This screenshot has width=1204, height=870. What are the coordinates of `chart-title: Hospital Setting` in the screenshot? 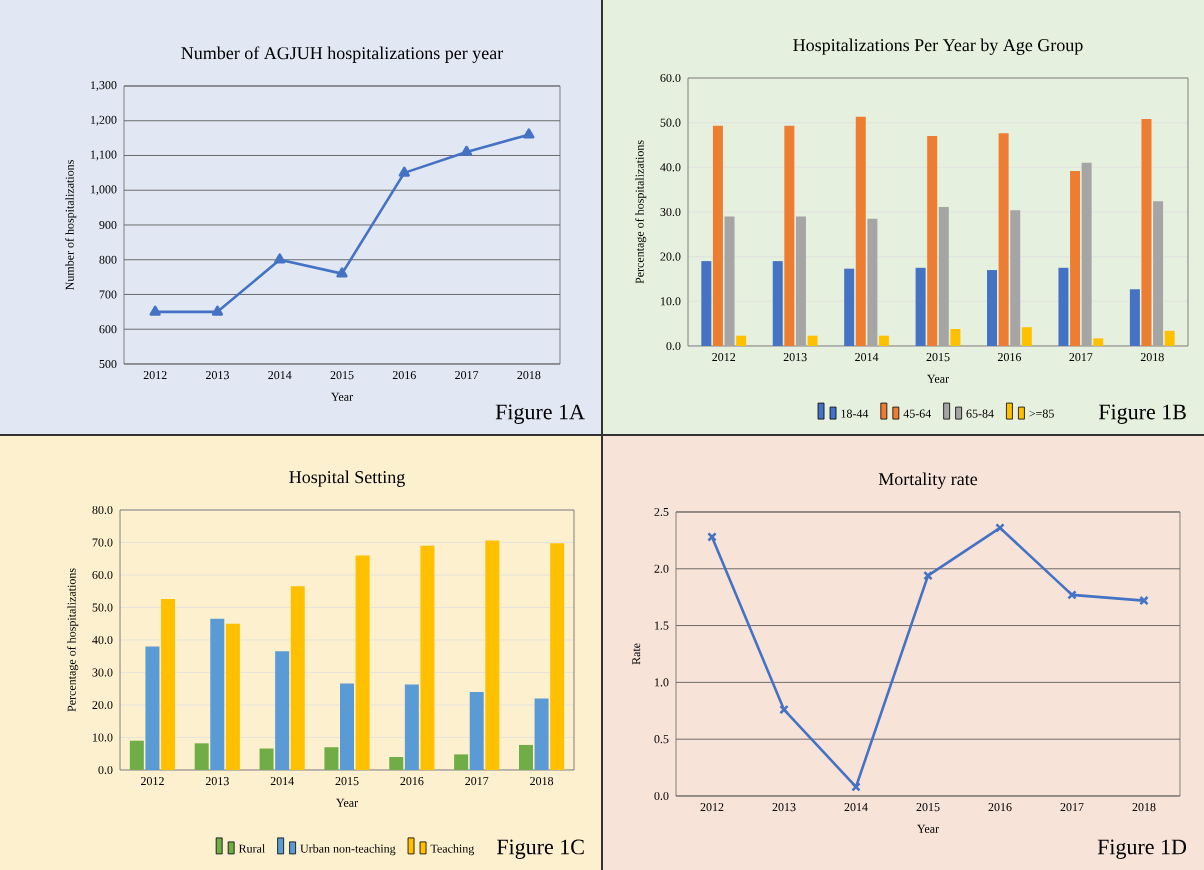 It's located at (347, 478).